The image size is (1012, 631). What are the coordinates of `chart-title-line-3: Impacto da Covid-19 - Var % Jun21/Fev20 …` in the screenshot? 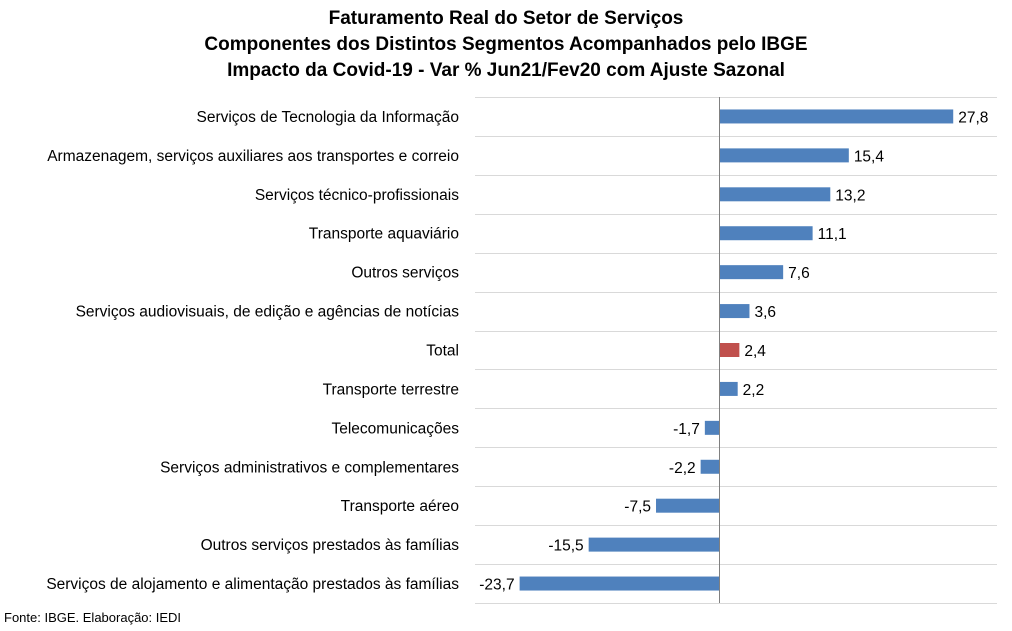 It's located at (506, 70).